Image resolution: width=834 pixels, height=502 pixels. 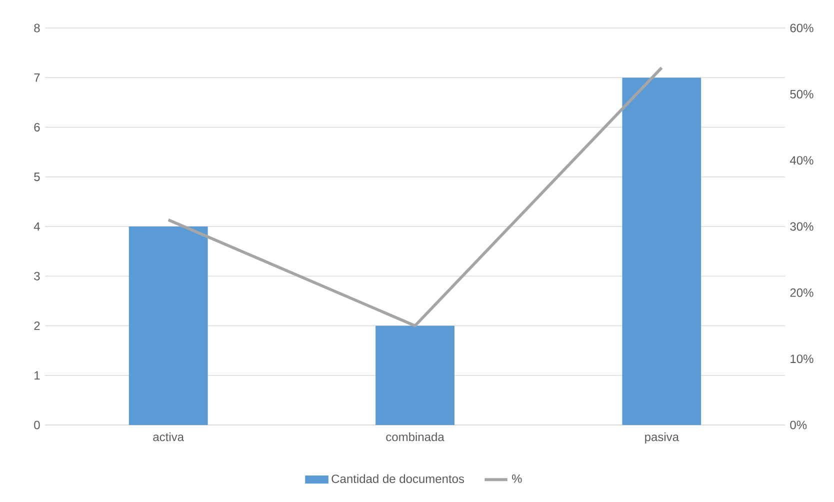 What do you see at coordinates (802, 226) in the screenshot?
I see `y2-tick-label: 30%` at bounding box center [802, 226].